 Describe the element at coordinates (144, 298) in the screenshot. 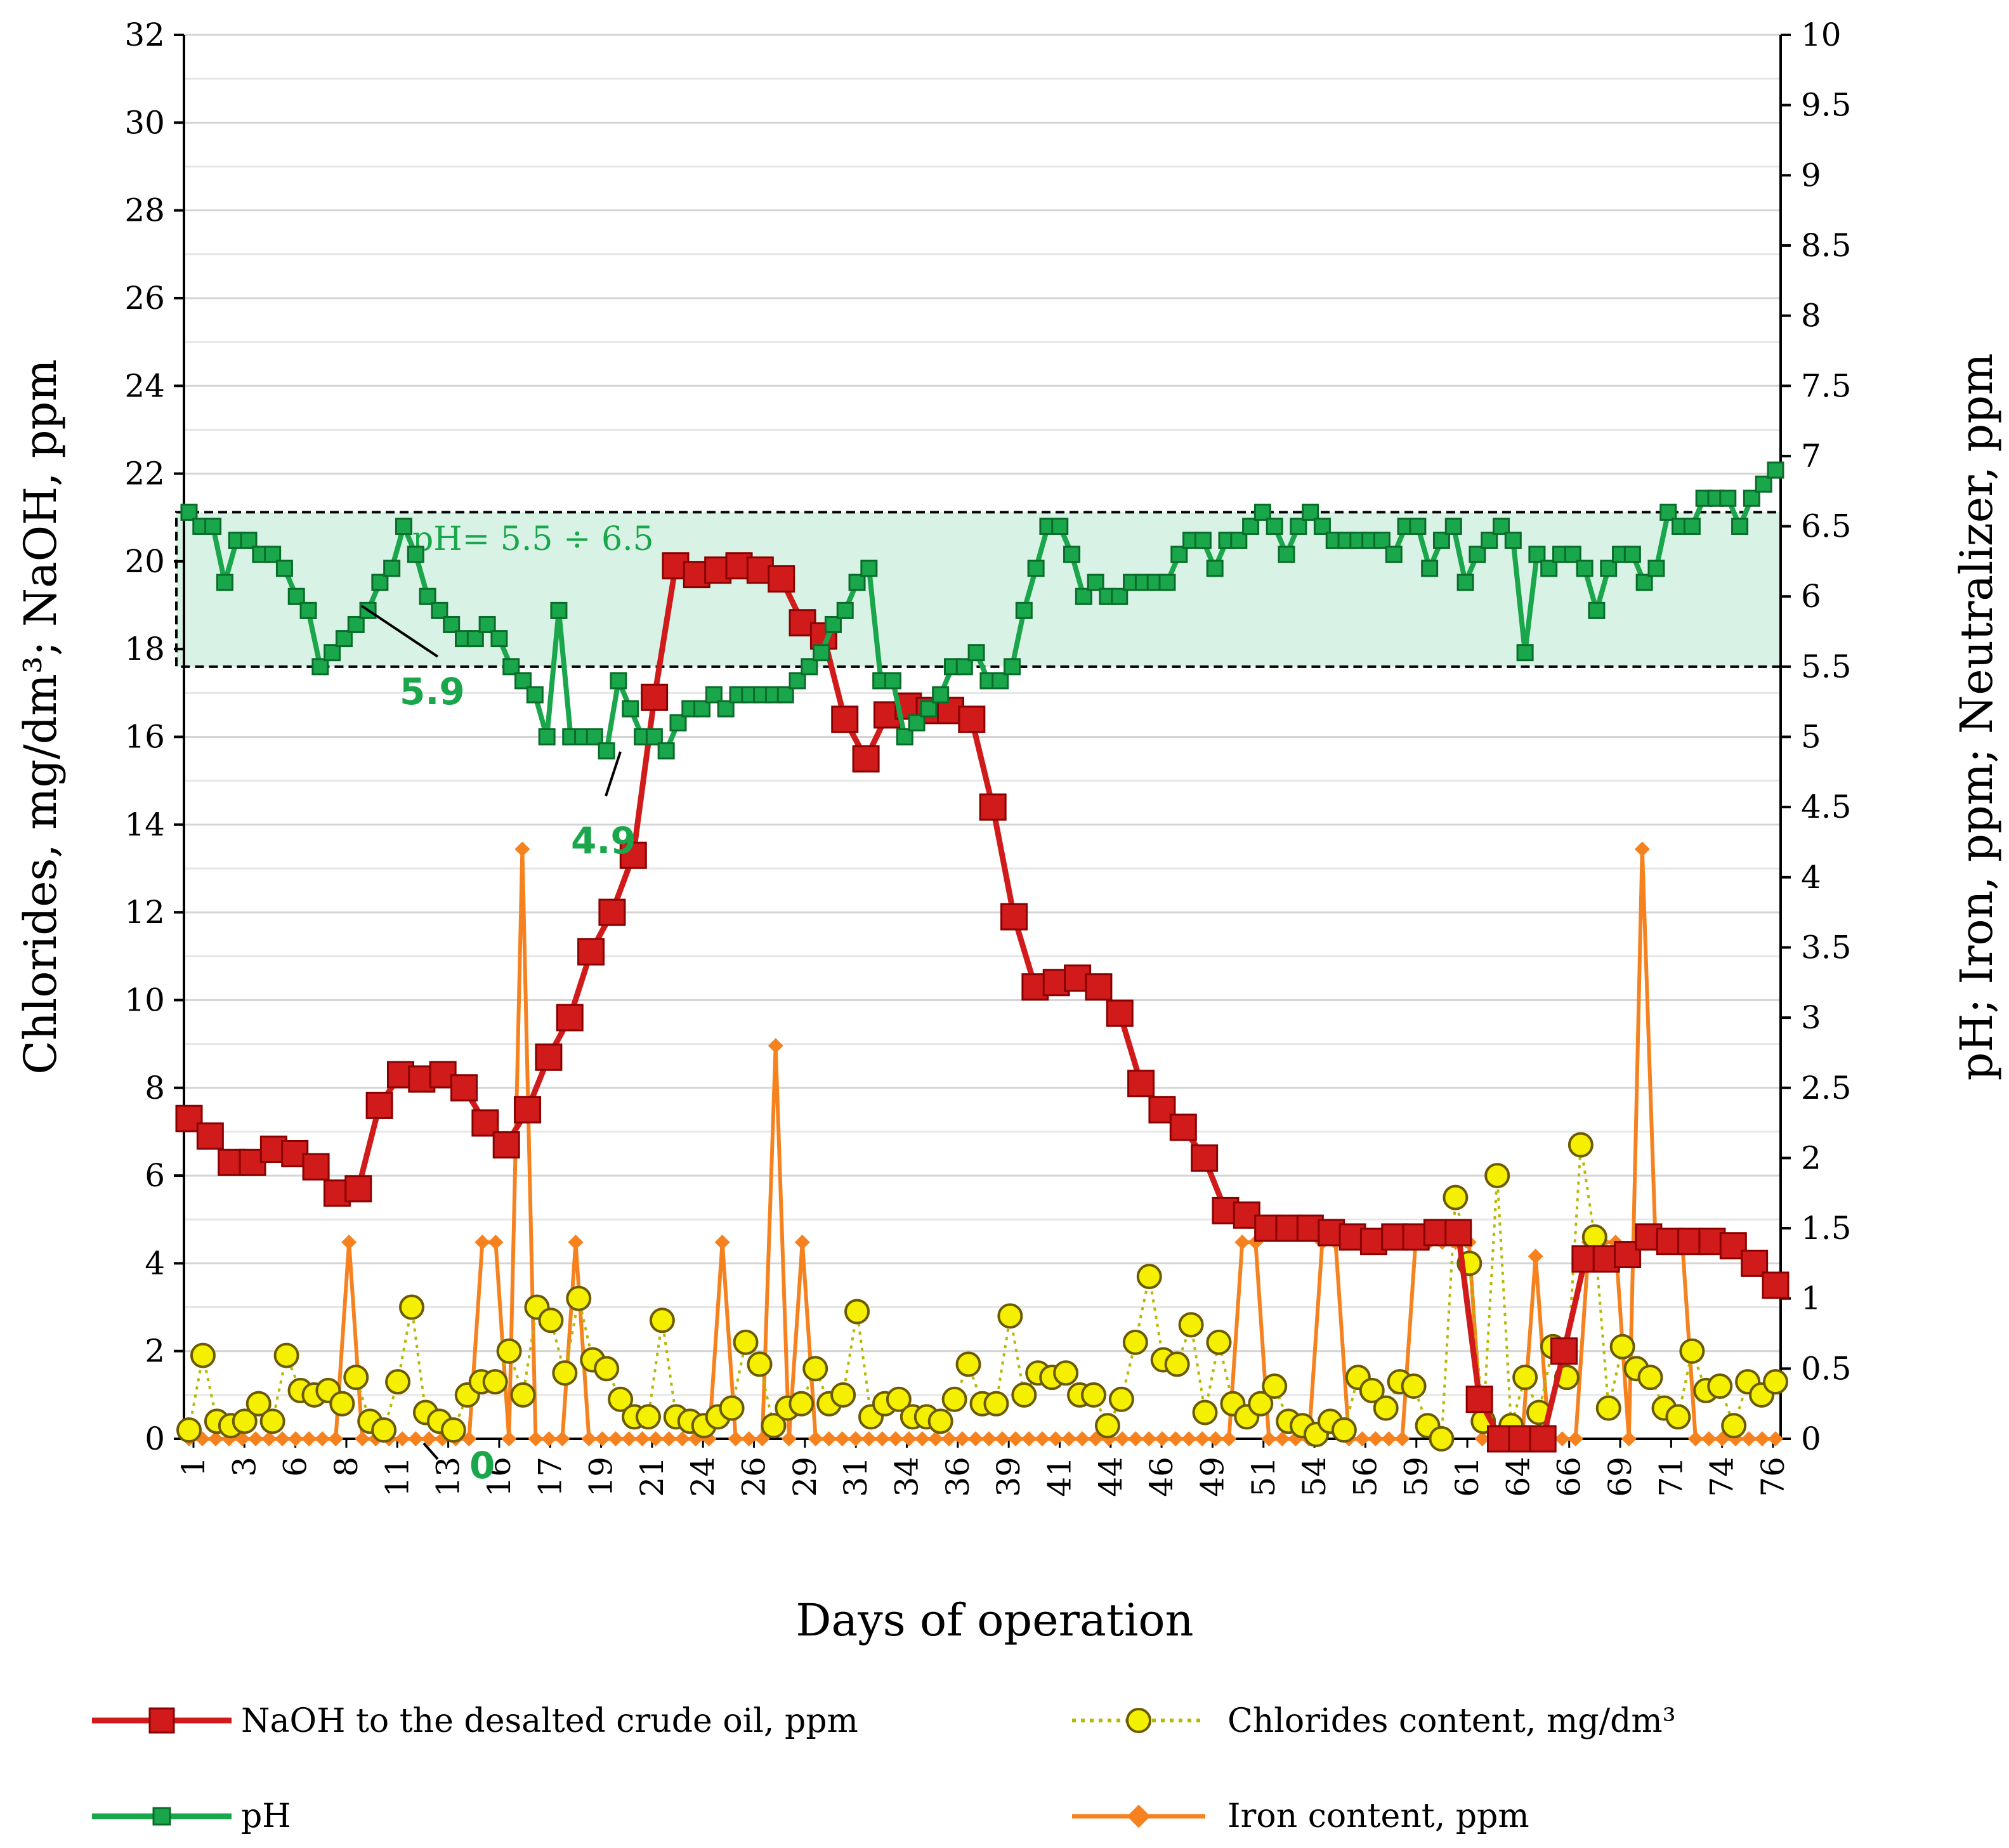

I see `y-left-tick-label: 26` at that location.